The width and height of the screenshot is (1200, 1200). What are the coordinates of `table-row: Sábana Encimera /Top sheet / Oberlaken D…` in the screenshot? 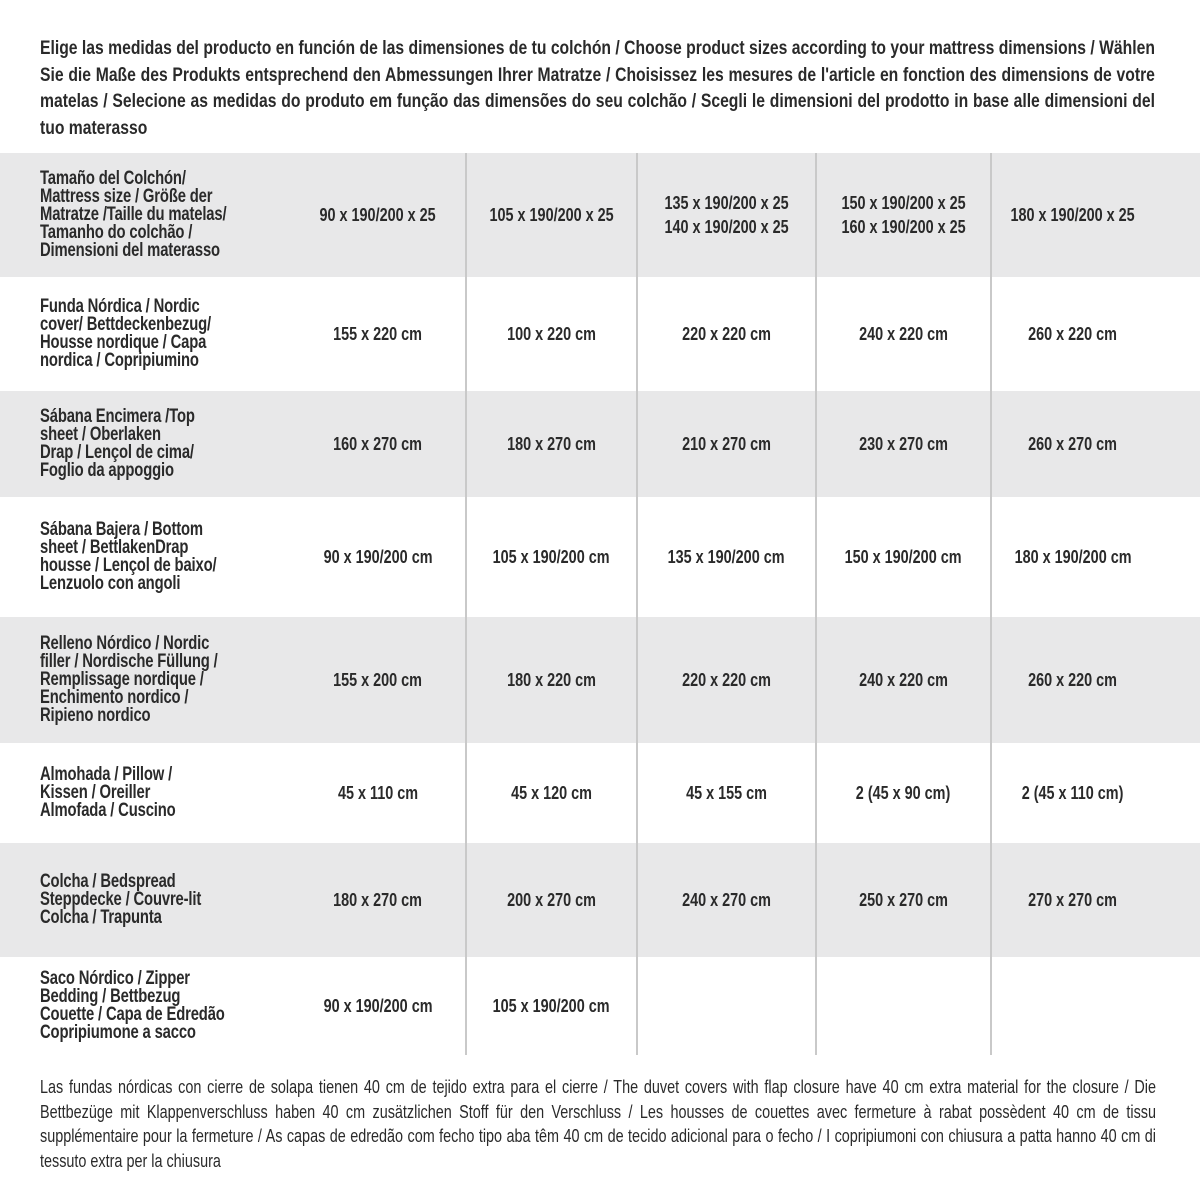 It's located at (600, 444).